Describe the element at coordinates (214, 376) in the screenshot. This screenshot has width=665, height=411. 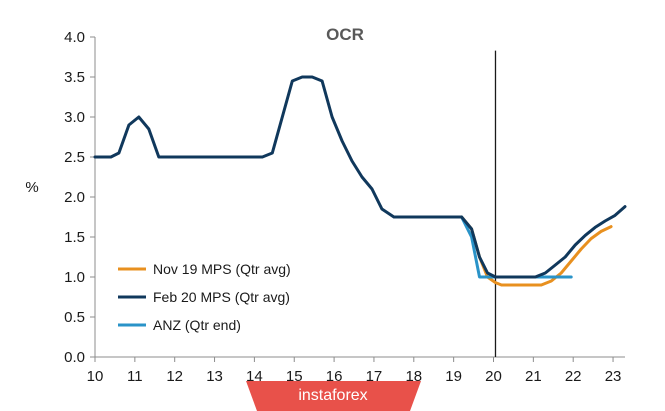
I see `x-tick-label: 13` at that location.